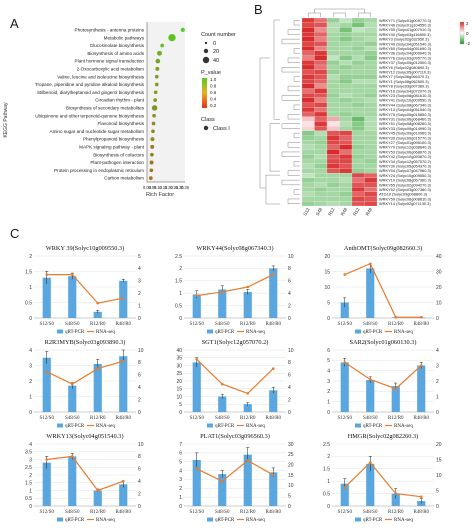 This screenshot has width=474, height=529. Describe the element at coordinates (180, 454) in the screenshot. I see `qpcr-left-tick-label: 6` at that location.